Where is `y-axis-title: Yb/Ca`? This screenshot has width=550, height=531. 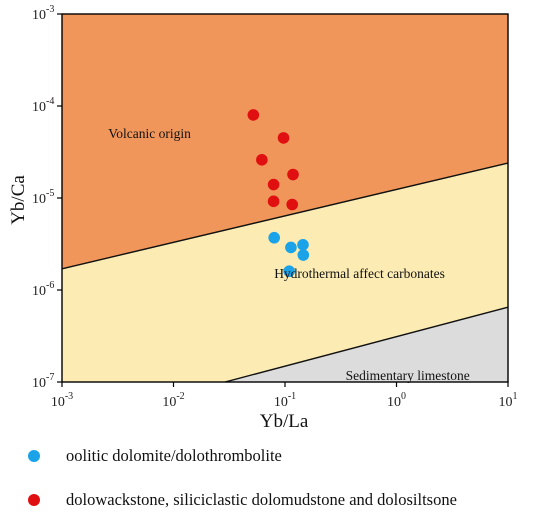
y-axis-title: Yb/Ca is located at coordinates (18, 200).